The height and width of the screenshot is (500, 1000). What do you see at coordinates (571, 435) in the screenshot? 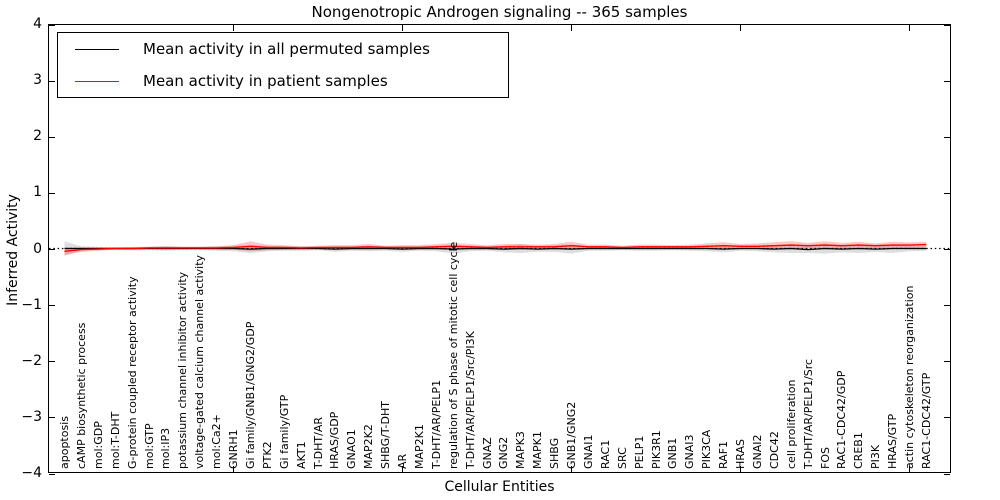
I see `x-tick-label: GNB1/GNG2` at bounding box center [571, 435].